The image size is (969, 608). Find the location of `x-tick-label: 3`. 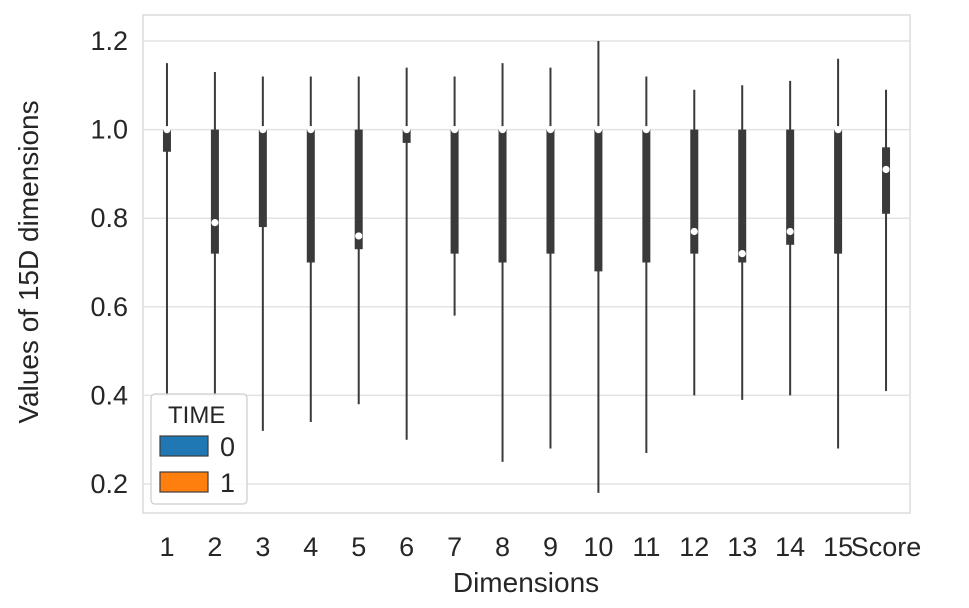

x-tick-label: 3 is located at coordinates (262, 547).